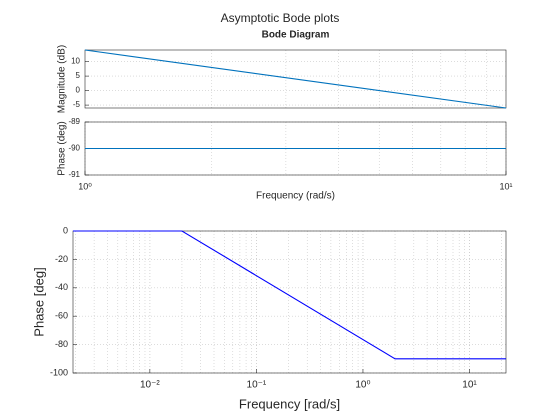 The width and height of the screenshot is (560, 420). Describe the element at coordinates (296, 35) in the screenshot. I see `chart-title: Bode Diagram` at that location.